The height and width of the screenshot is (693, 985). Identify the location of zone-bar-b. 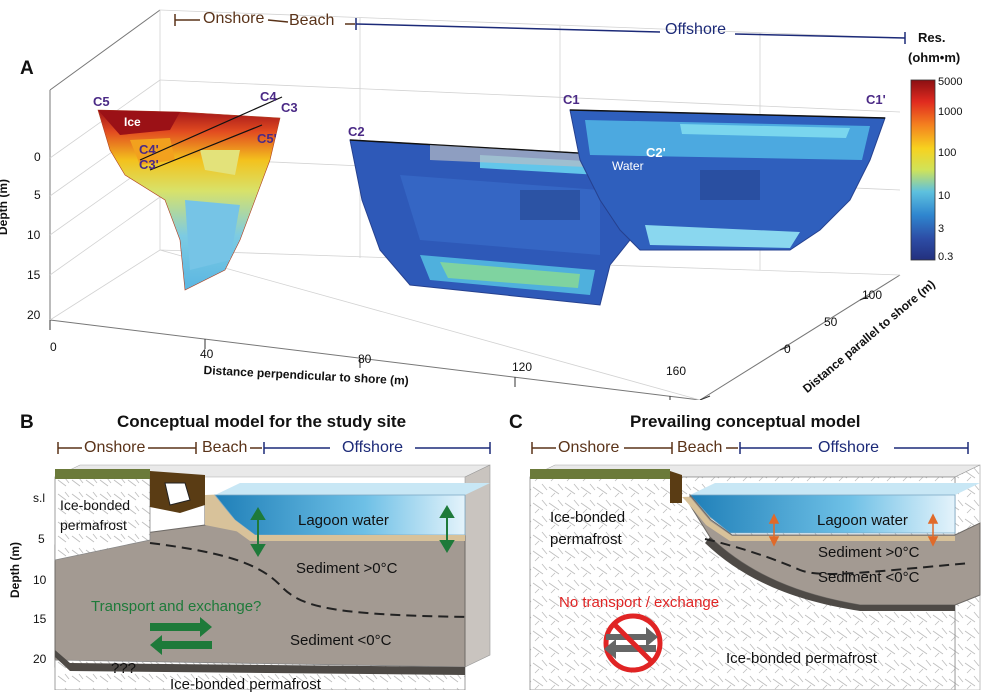
(274, 448).